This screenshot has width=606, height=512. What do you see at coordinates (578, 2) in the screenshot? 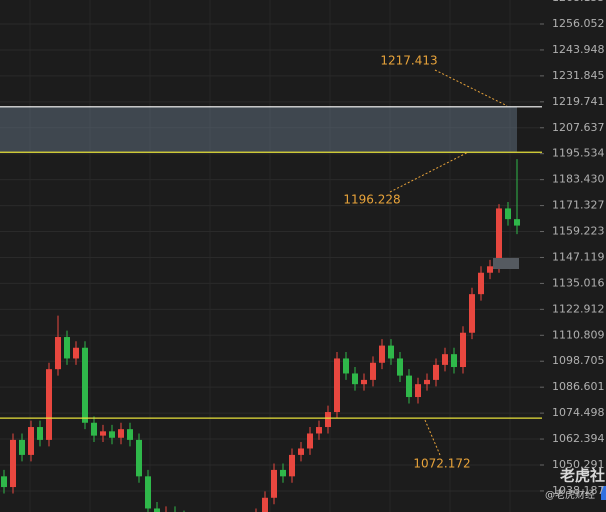
I see `y-tick-label: 1268.155` at bounding box center [578, 2].